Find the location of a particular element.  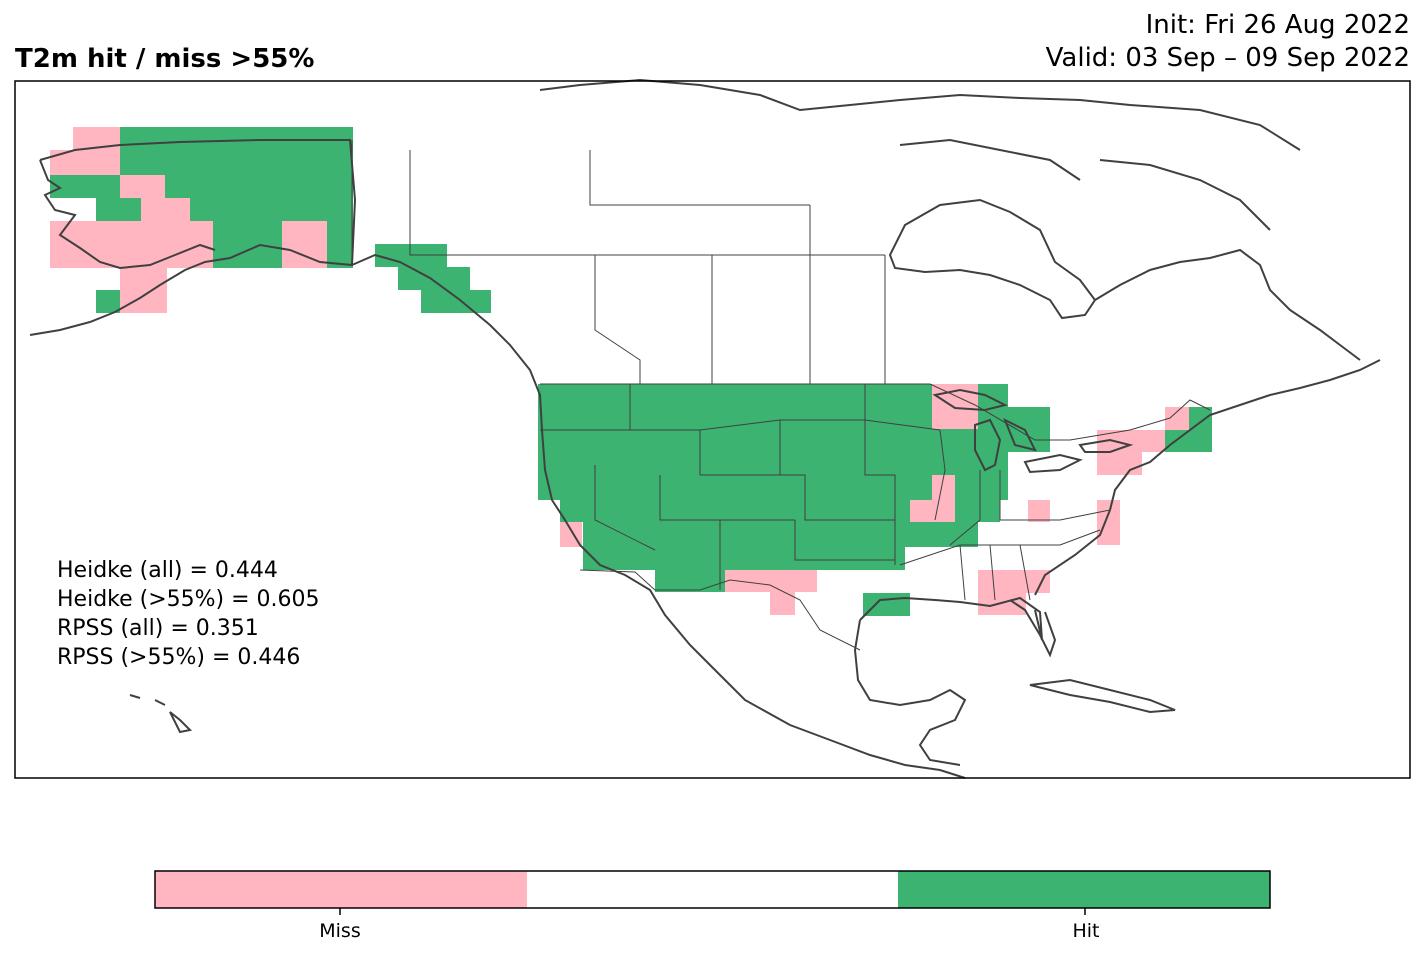

hawaii-islands is located at coordinates (161, 714).